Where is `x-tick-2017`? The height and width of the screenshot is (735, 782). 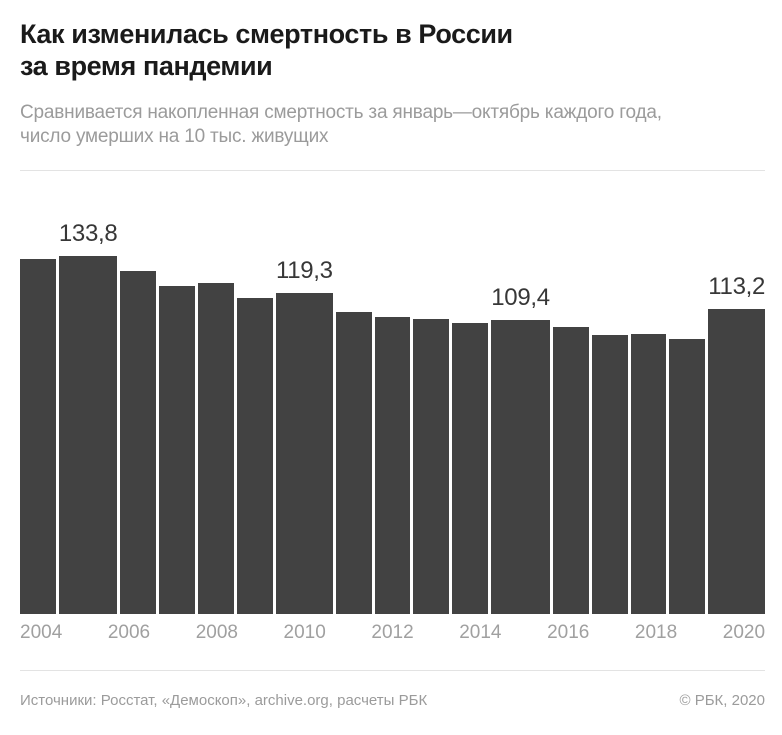 x-tick-2017 is located at coordinates (612, 633).